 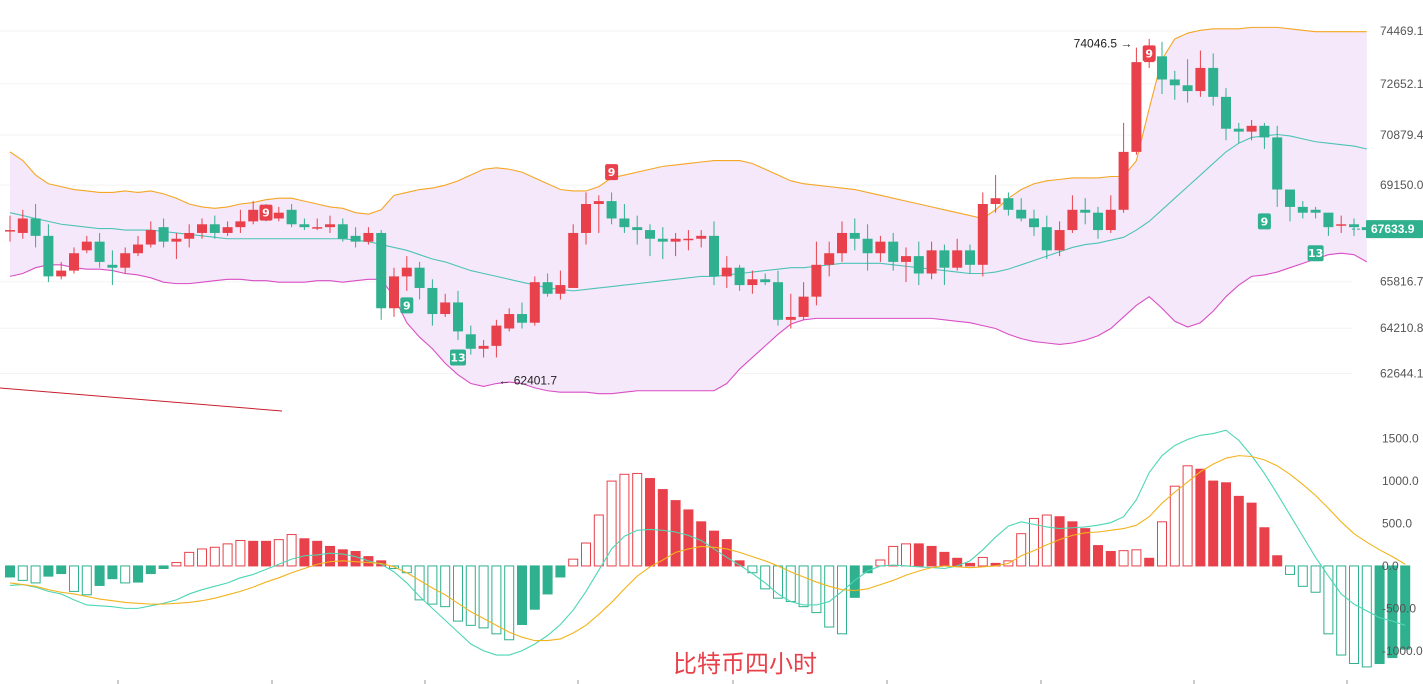 What do you see at coordinates (1400, 439) in the screenshot?
I see `macd-tick-label: 1500.0` at bounding box center [1400, 439].